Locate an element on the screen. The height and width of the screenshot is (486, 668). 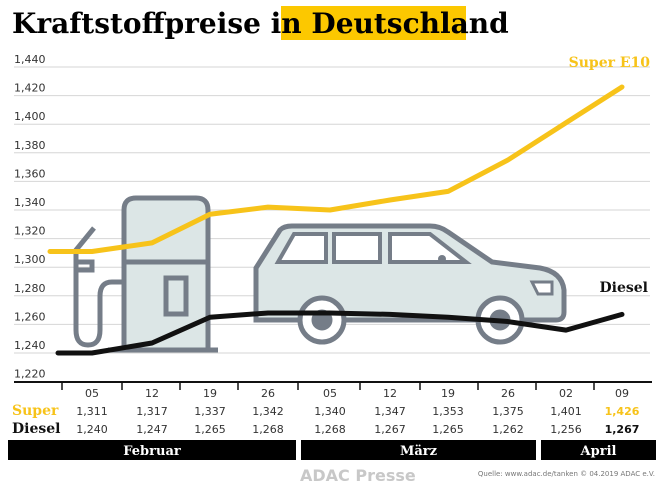
super-value: 1,375 is located at coordinates (508, 411).